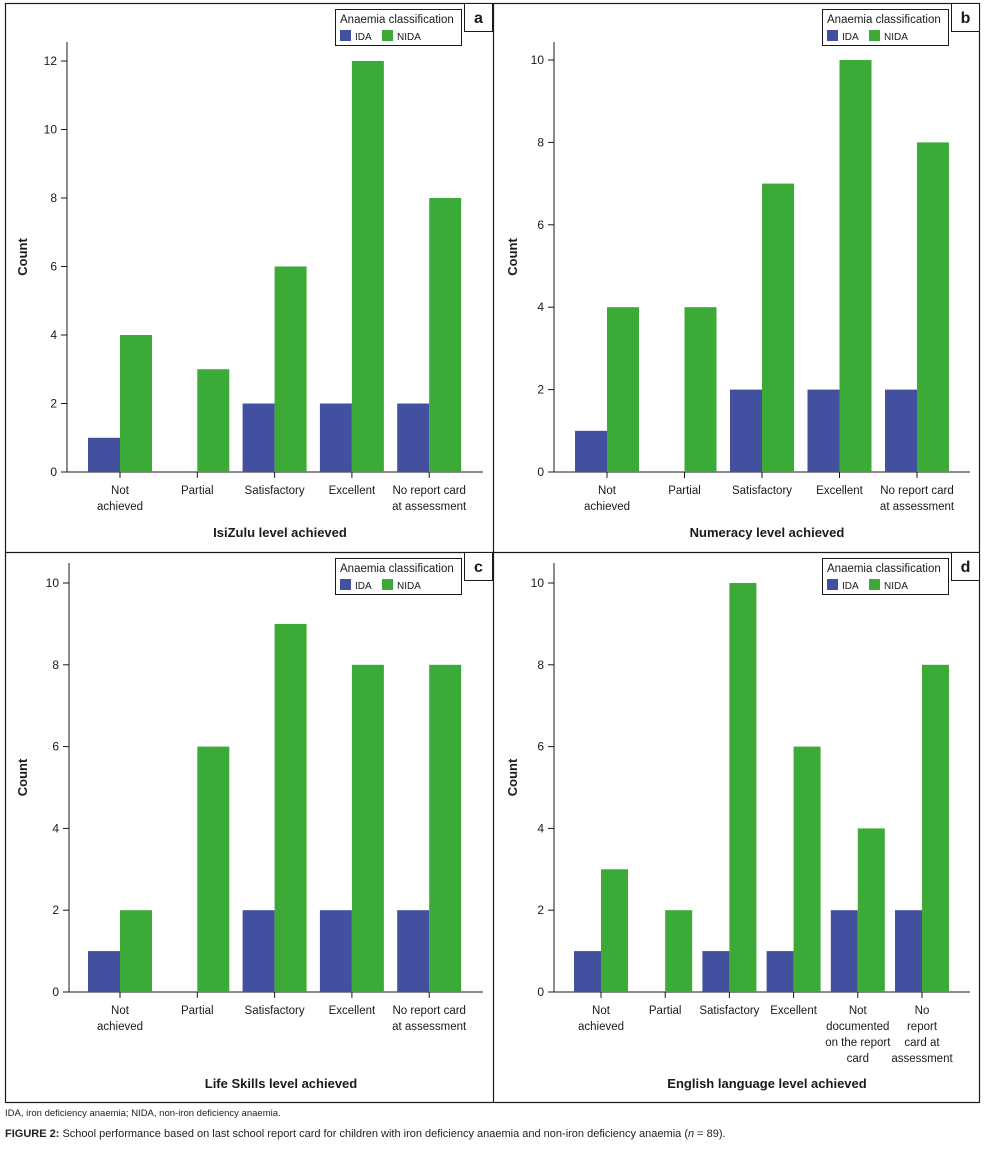  I want to click on figure-label: FIGURE 2:, so click(32, 1134).